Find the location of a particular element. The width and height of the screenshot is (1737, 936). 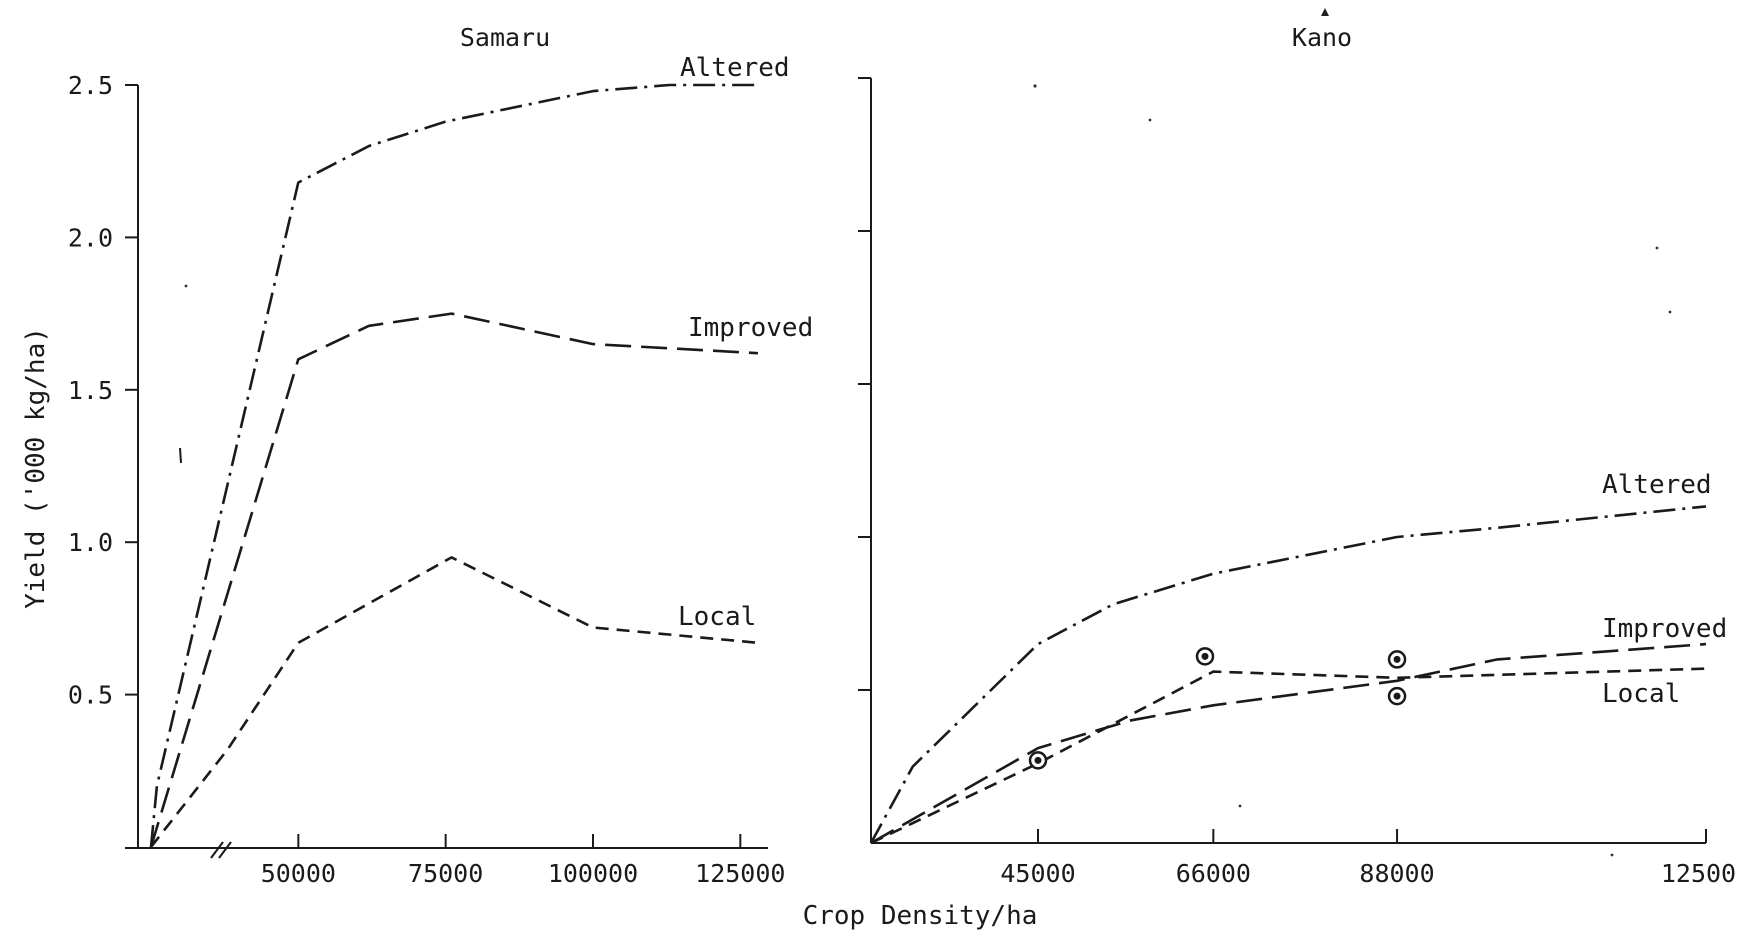

samaru-series-label-altered: Altered is located at coordinates (735, 68).